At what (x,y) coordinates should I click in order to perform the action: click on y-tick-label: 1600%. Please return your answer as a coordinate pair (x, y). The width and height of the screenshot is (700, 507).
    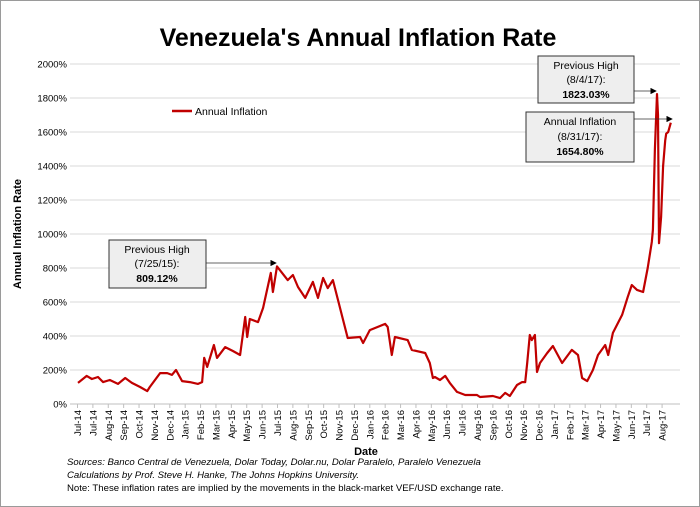
    Looking at the image, I should click on (52, 133).